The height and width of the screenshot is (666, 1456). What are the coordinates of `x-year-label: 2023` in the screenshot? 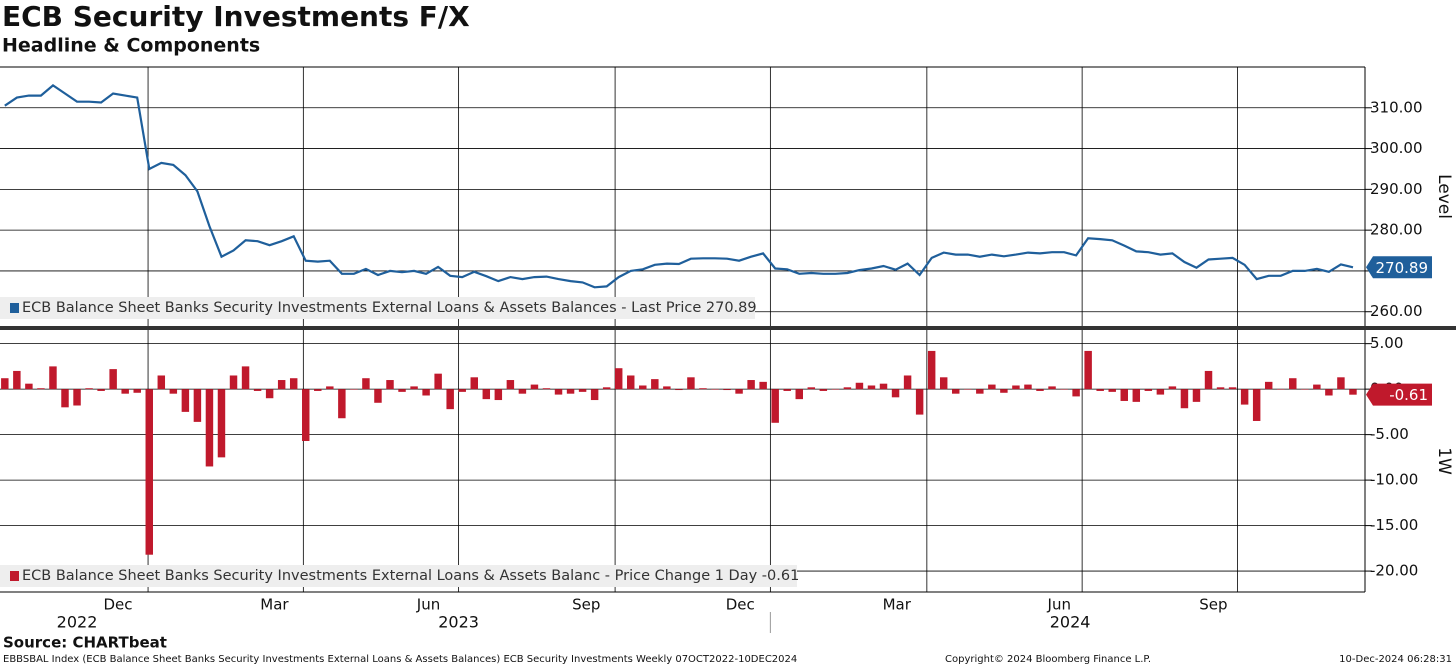 It's located at (458, 622).